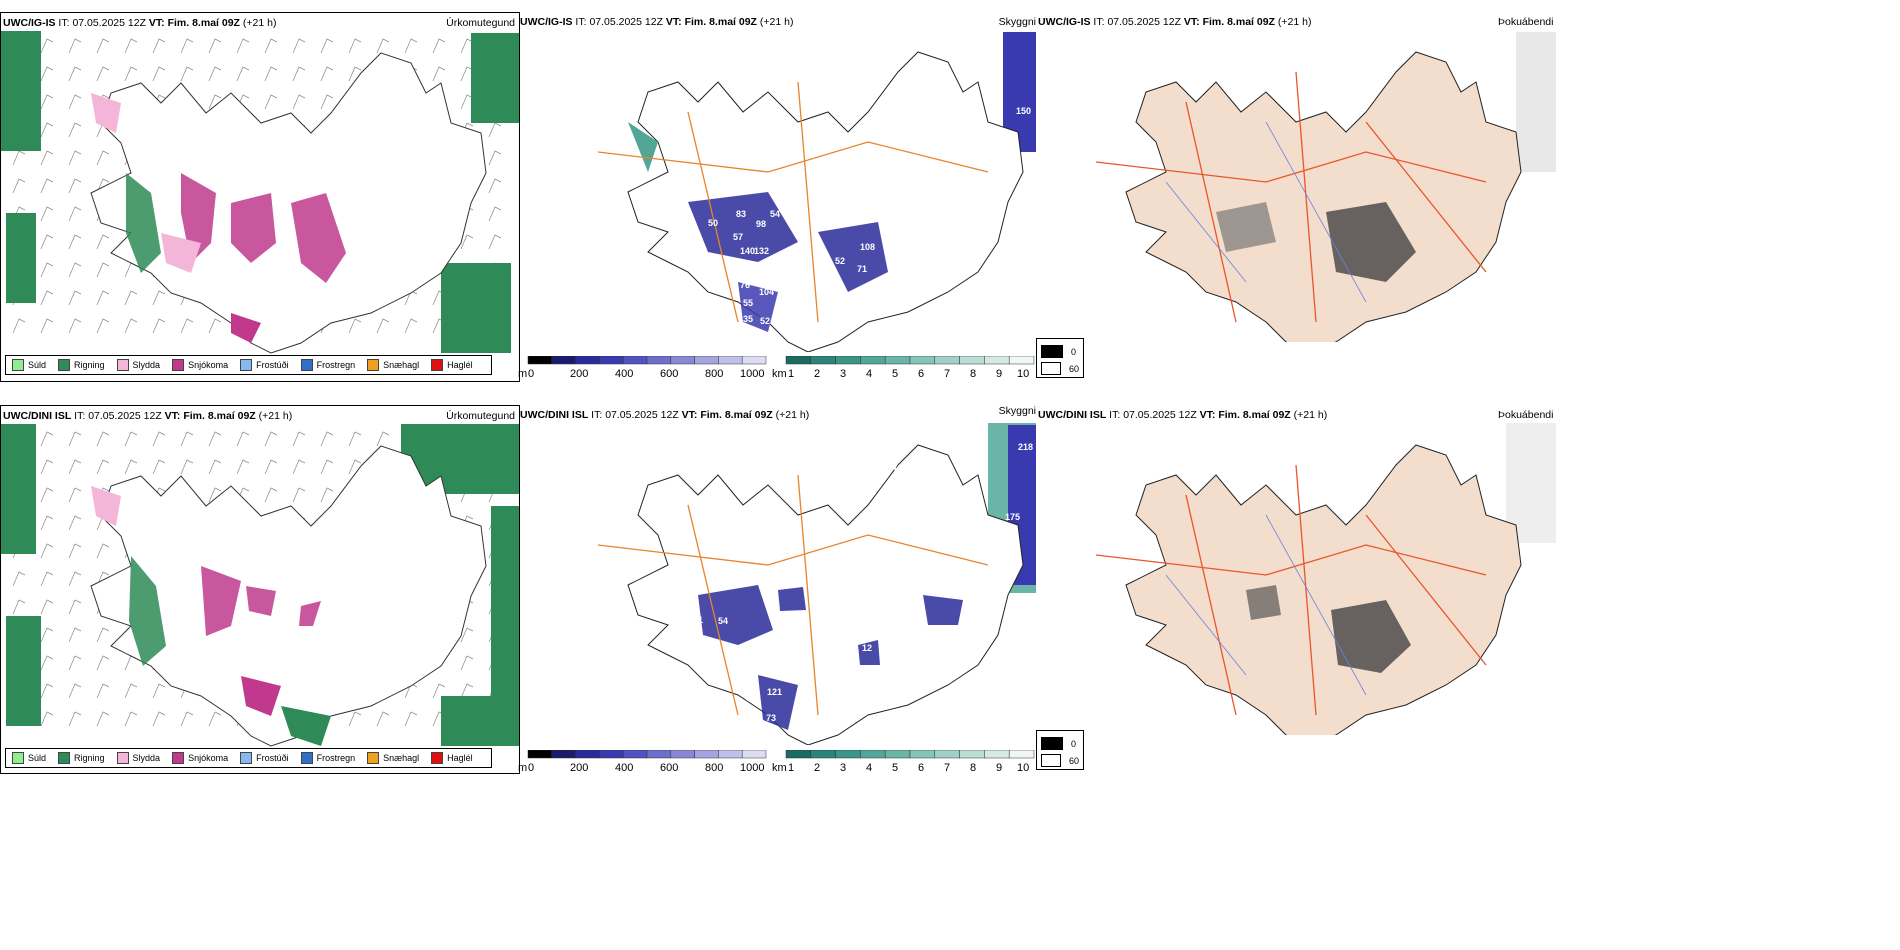 This screenshot has height=950, width=1900. I want to click on cloud-label: 61, so click(698, 620).